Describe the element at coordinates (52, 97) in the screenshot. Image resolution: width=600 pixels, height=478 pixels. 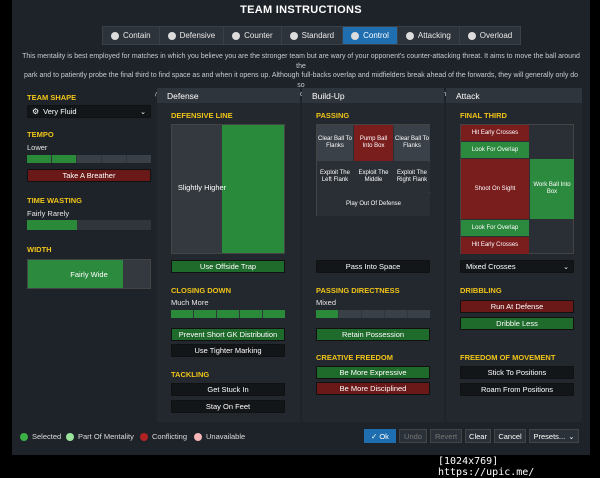
I see `team-shape-label: TEAM SHAPE` at that location.